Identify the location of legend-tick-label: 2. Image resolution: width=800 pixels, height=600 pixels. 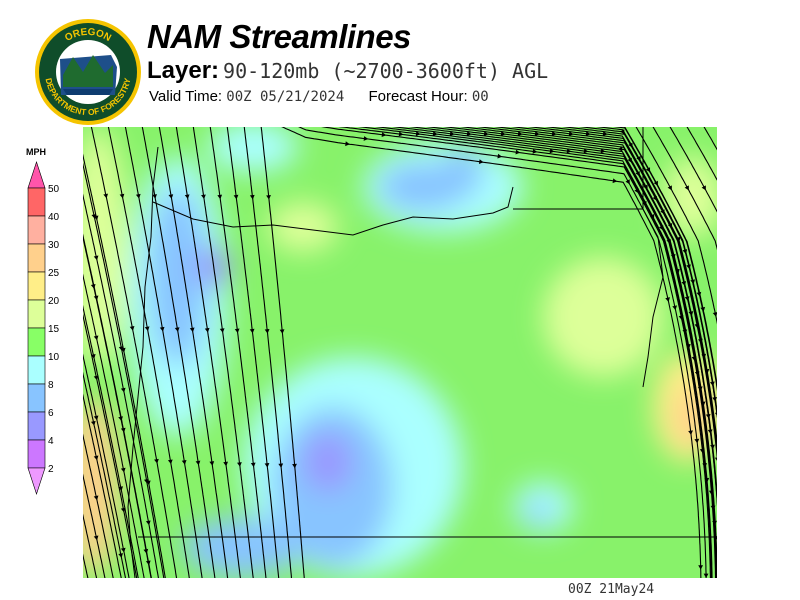
(51, 469).